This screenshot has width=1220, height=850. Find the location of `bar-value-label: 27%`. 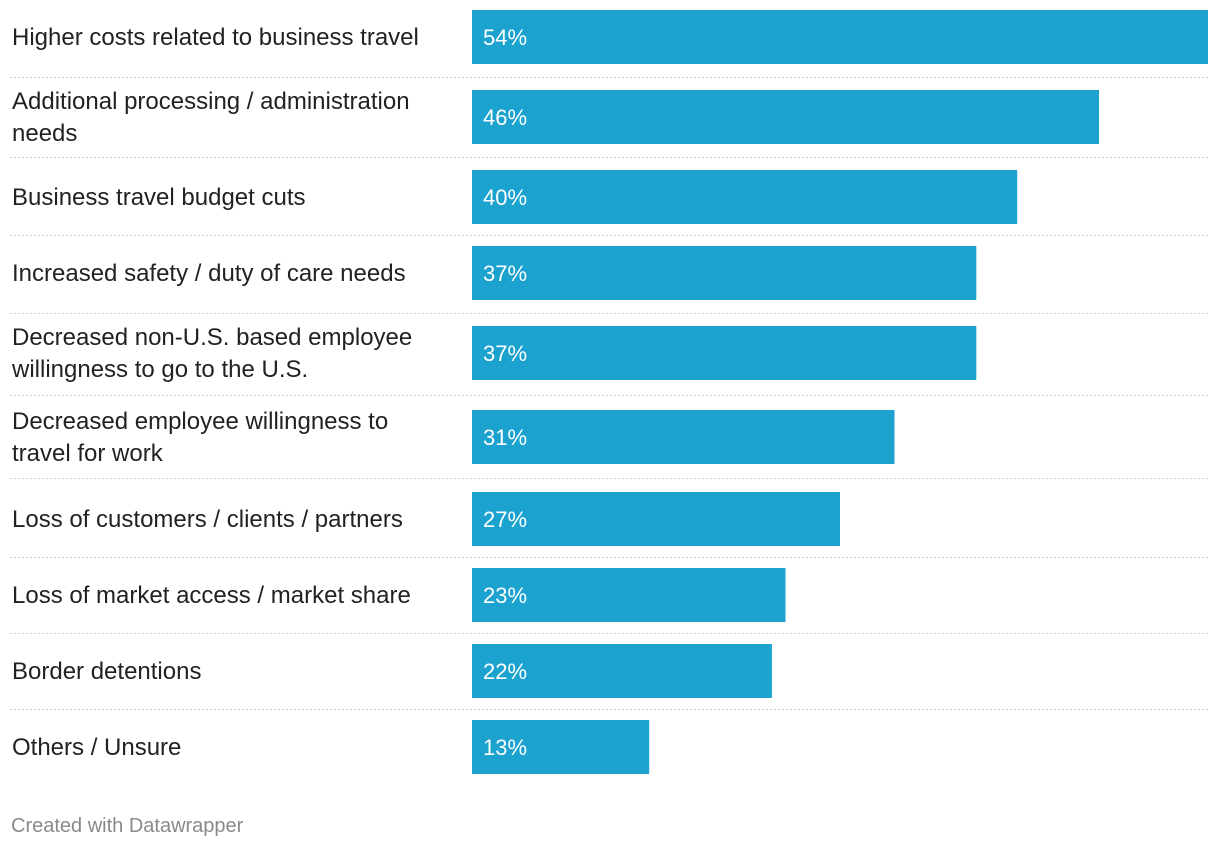

bar-value-label: 27% is located at coordinates (505, 519).